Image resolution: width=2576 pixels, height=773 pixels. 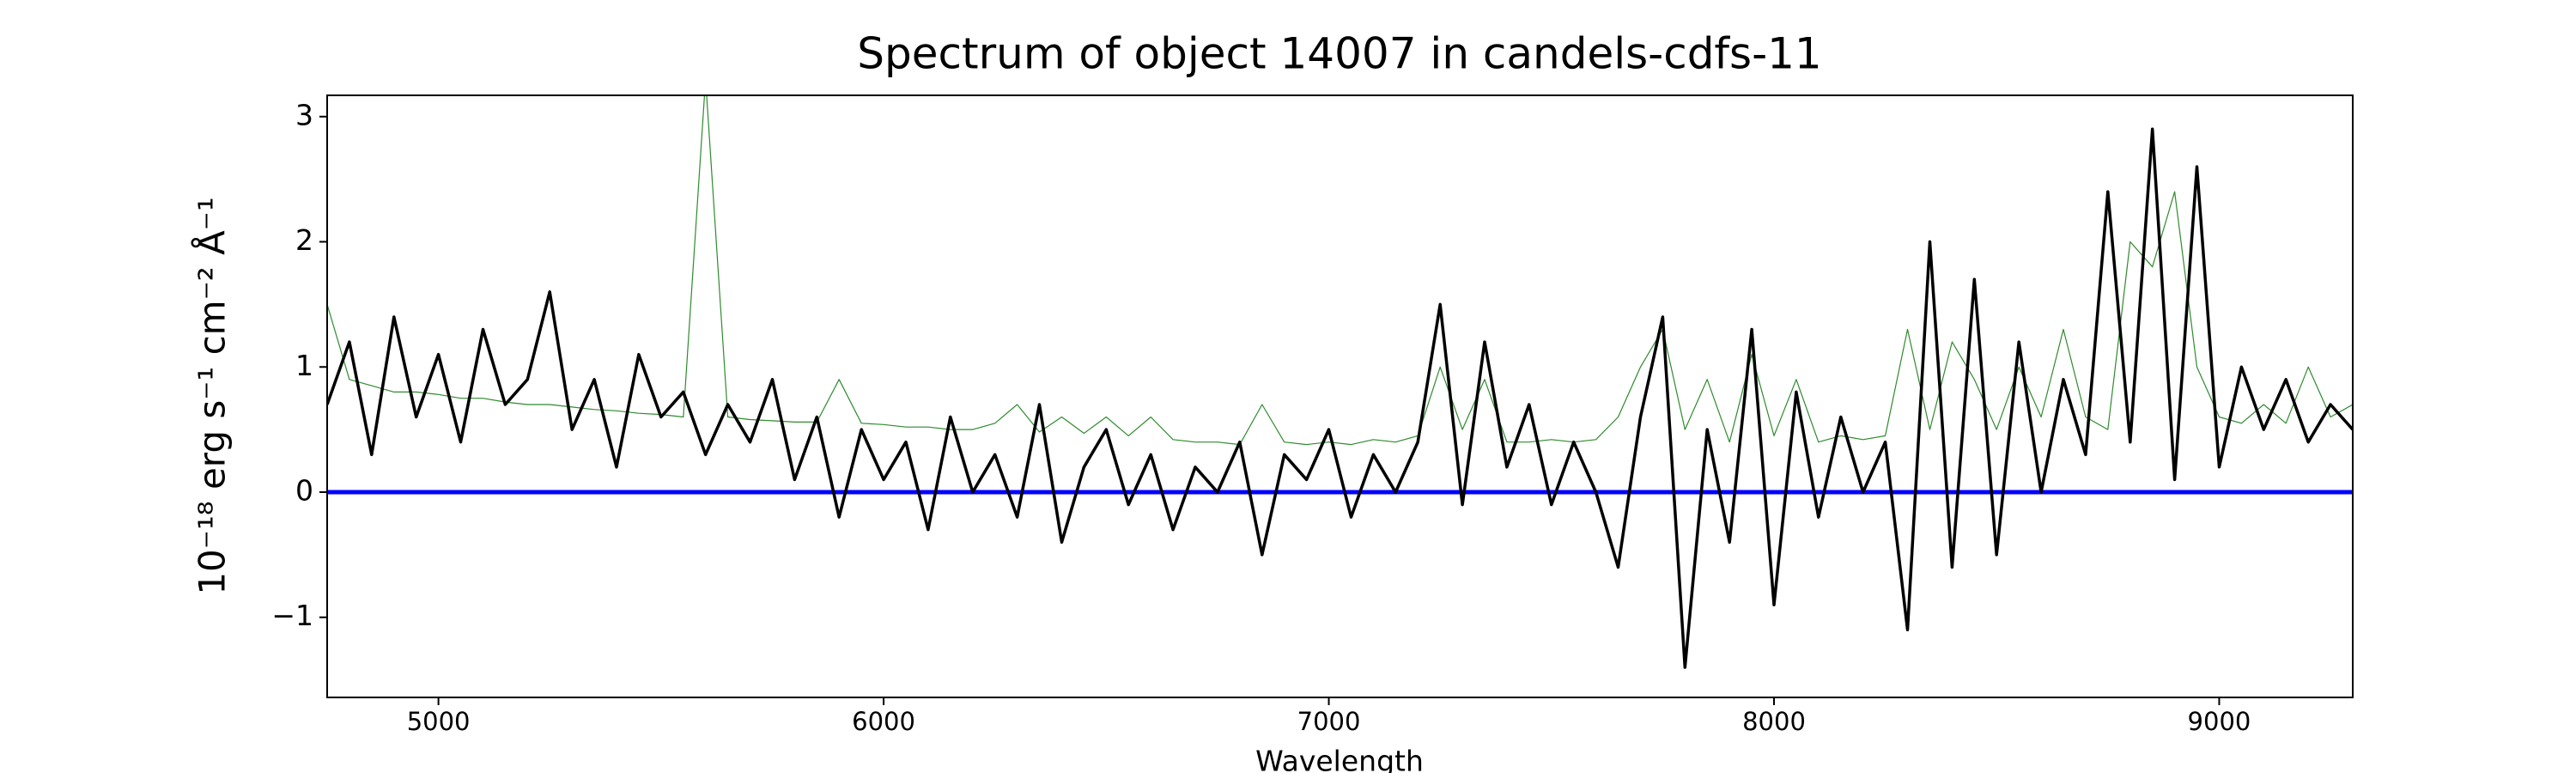 What do you see at coordinates (439, 721) in the screenshot?
I see `x-tick-label: 5000` at bounding box center [439, 721].